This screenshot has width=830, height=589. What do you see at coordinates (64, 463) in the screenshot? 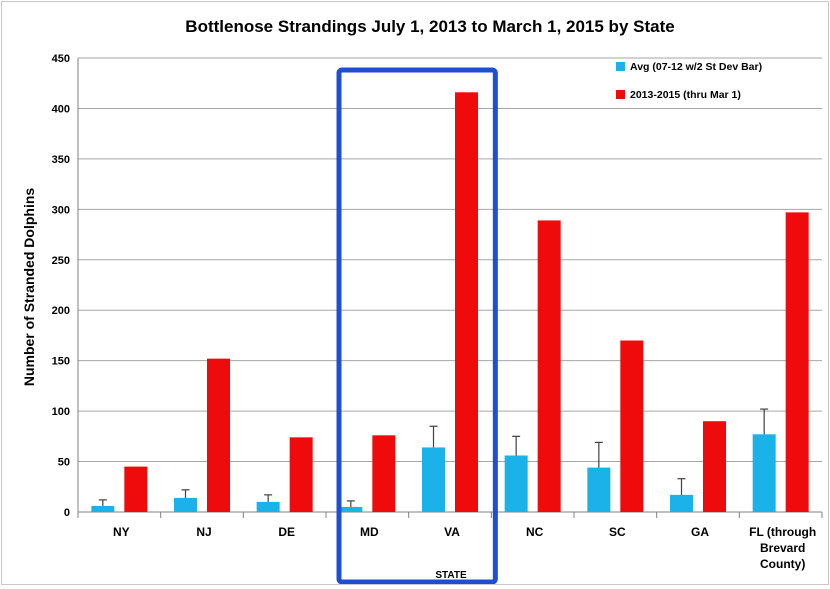
I see `y-tick-label: 50` at bounding box center [64, 463].